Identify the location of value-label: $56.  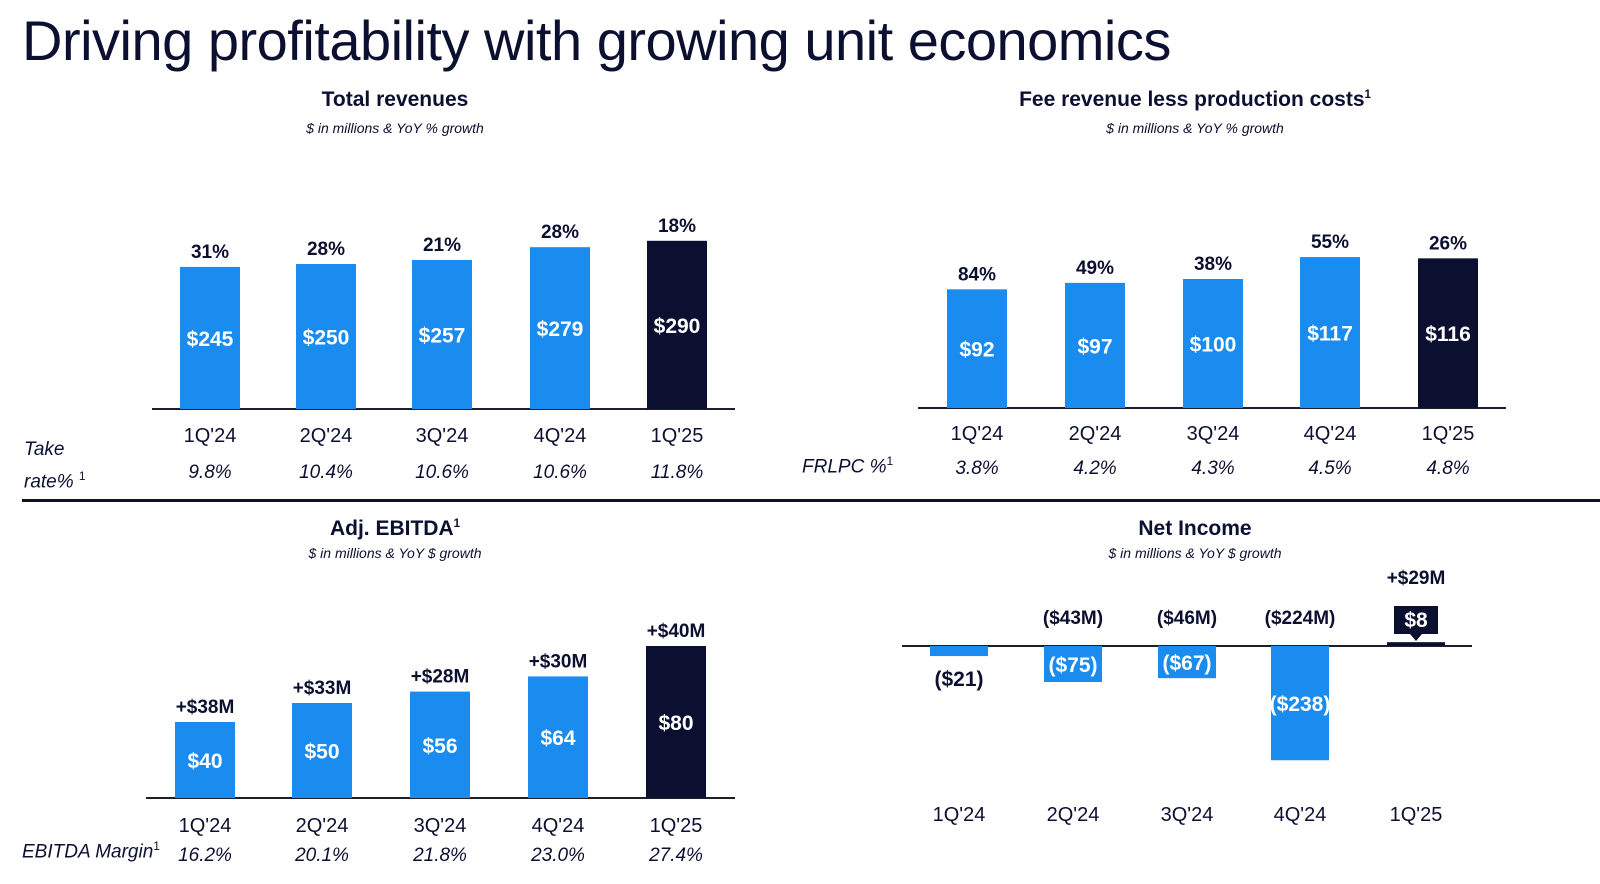
(439, 746).